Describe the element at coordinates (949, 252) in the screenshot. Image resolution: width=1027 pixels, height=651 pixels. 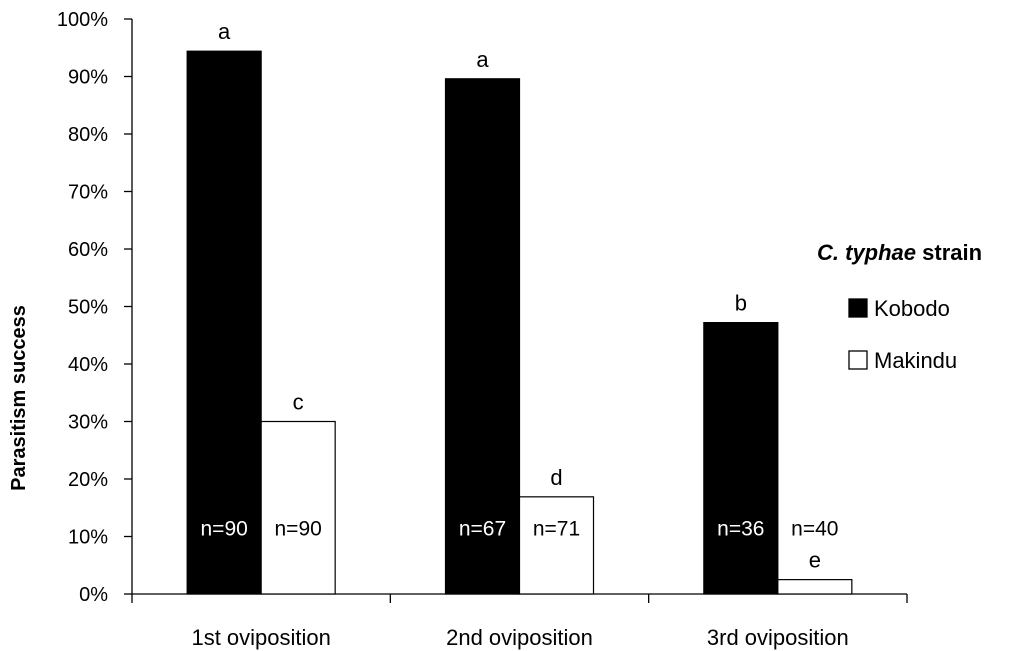
I see `legend-title-rest: strain` at that location.